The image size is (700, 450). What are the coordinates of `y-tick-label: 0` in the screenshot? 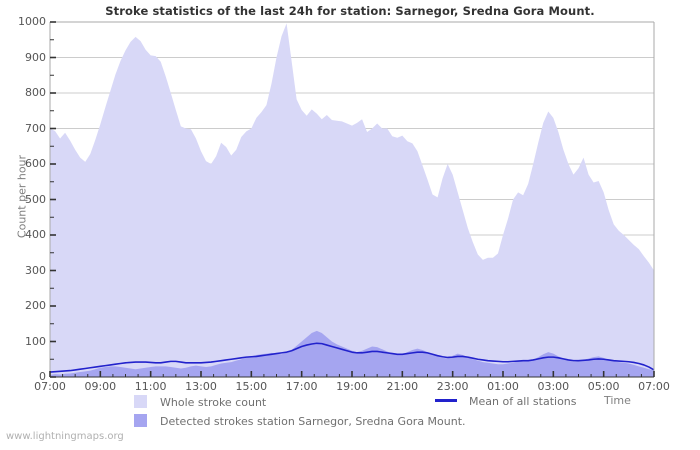 It's located at (42, 376).